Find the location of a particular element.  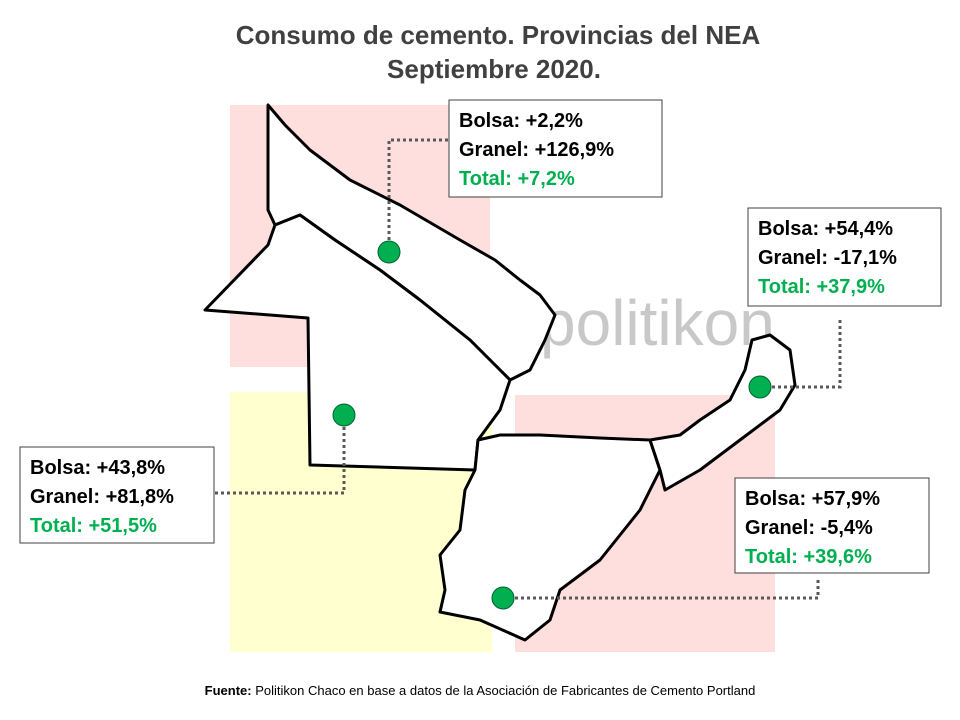

callout-line: Bolsa: +57,9% is located at coordinates (812, 499).